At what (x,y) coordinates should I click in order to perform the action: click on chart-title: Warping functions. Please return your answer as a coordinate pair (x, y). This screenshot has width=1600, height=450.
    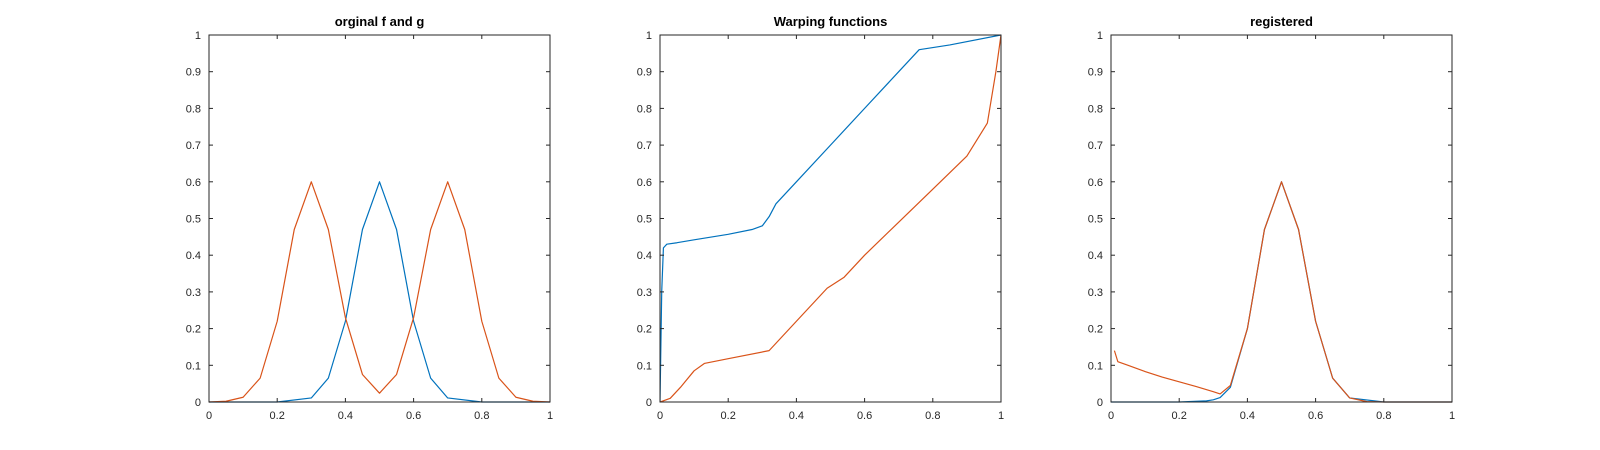
    Looking at the image, I should click on (831, 21).